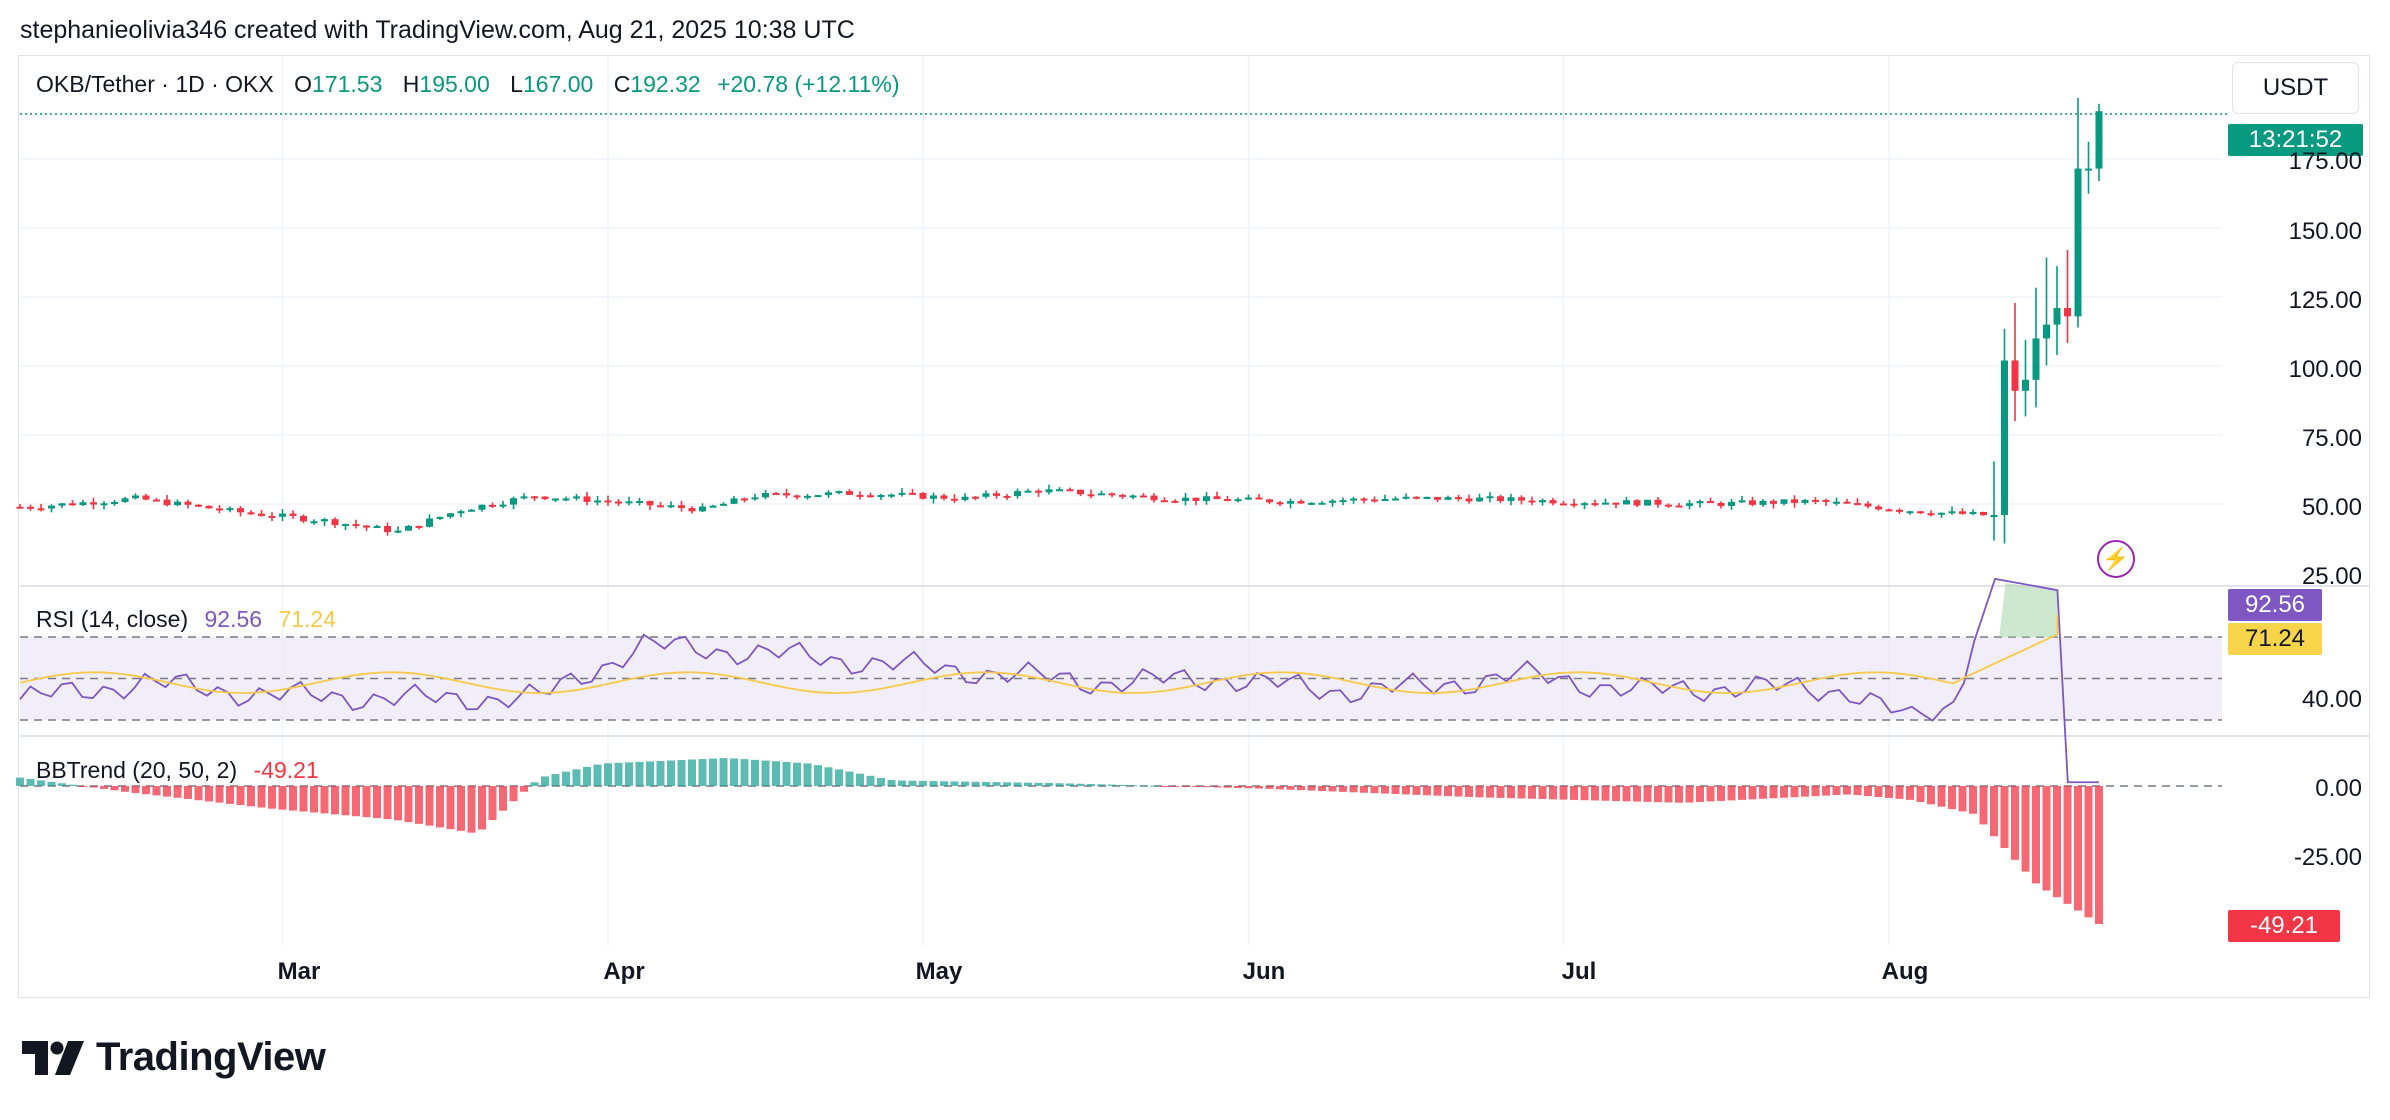  Describe the element at coordinates (2295, 88) in the screenshot. I see `currency-button: USDT` at that location.